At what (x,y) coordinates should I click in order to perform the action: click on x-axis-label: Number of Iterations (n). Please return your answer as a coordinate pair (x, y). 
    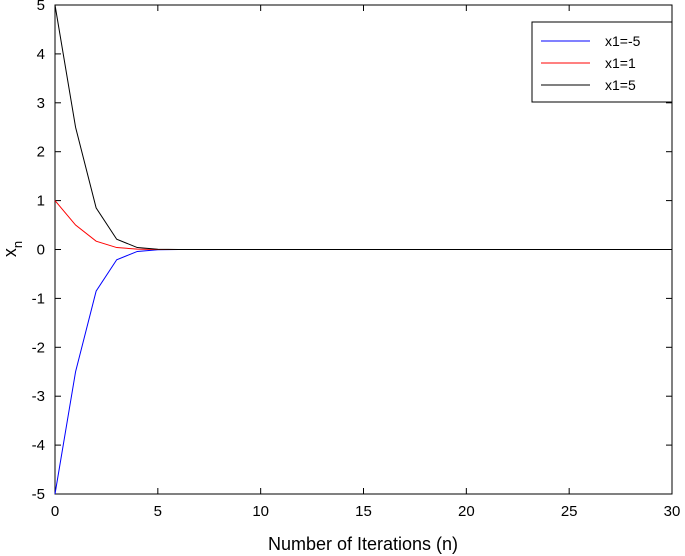
    Looking at the image, I should click on (363, 544).